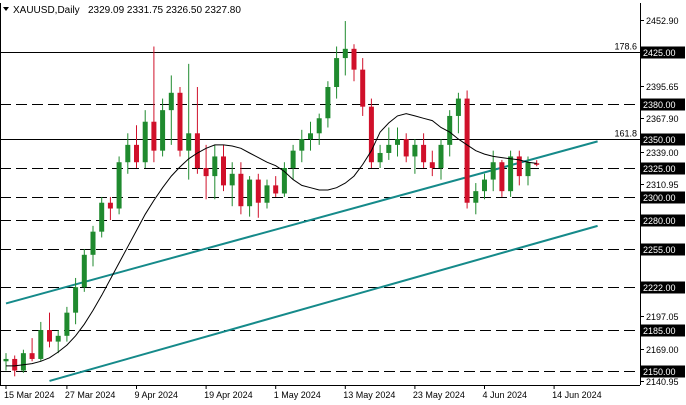 Image resolution: width=686 pixels, height=405 pixels. I want to click on x-tick-label: 15 Mar 2024, so click(29, 395).